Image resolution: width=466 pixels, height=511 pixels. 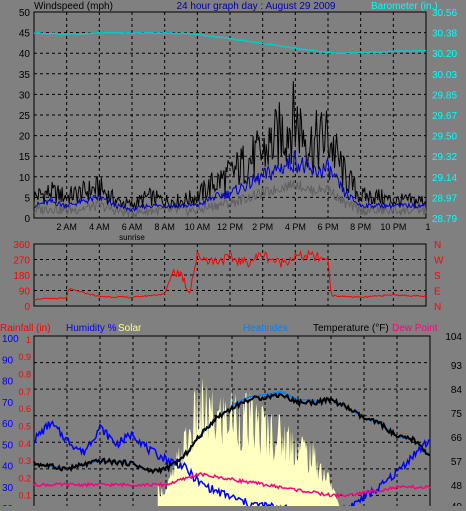 I want to click on wind-gust-gray-line, so click(x=230, y=199).